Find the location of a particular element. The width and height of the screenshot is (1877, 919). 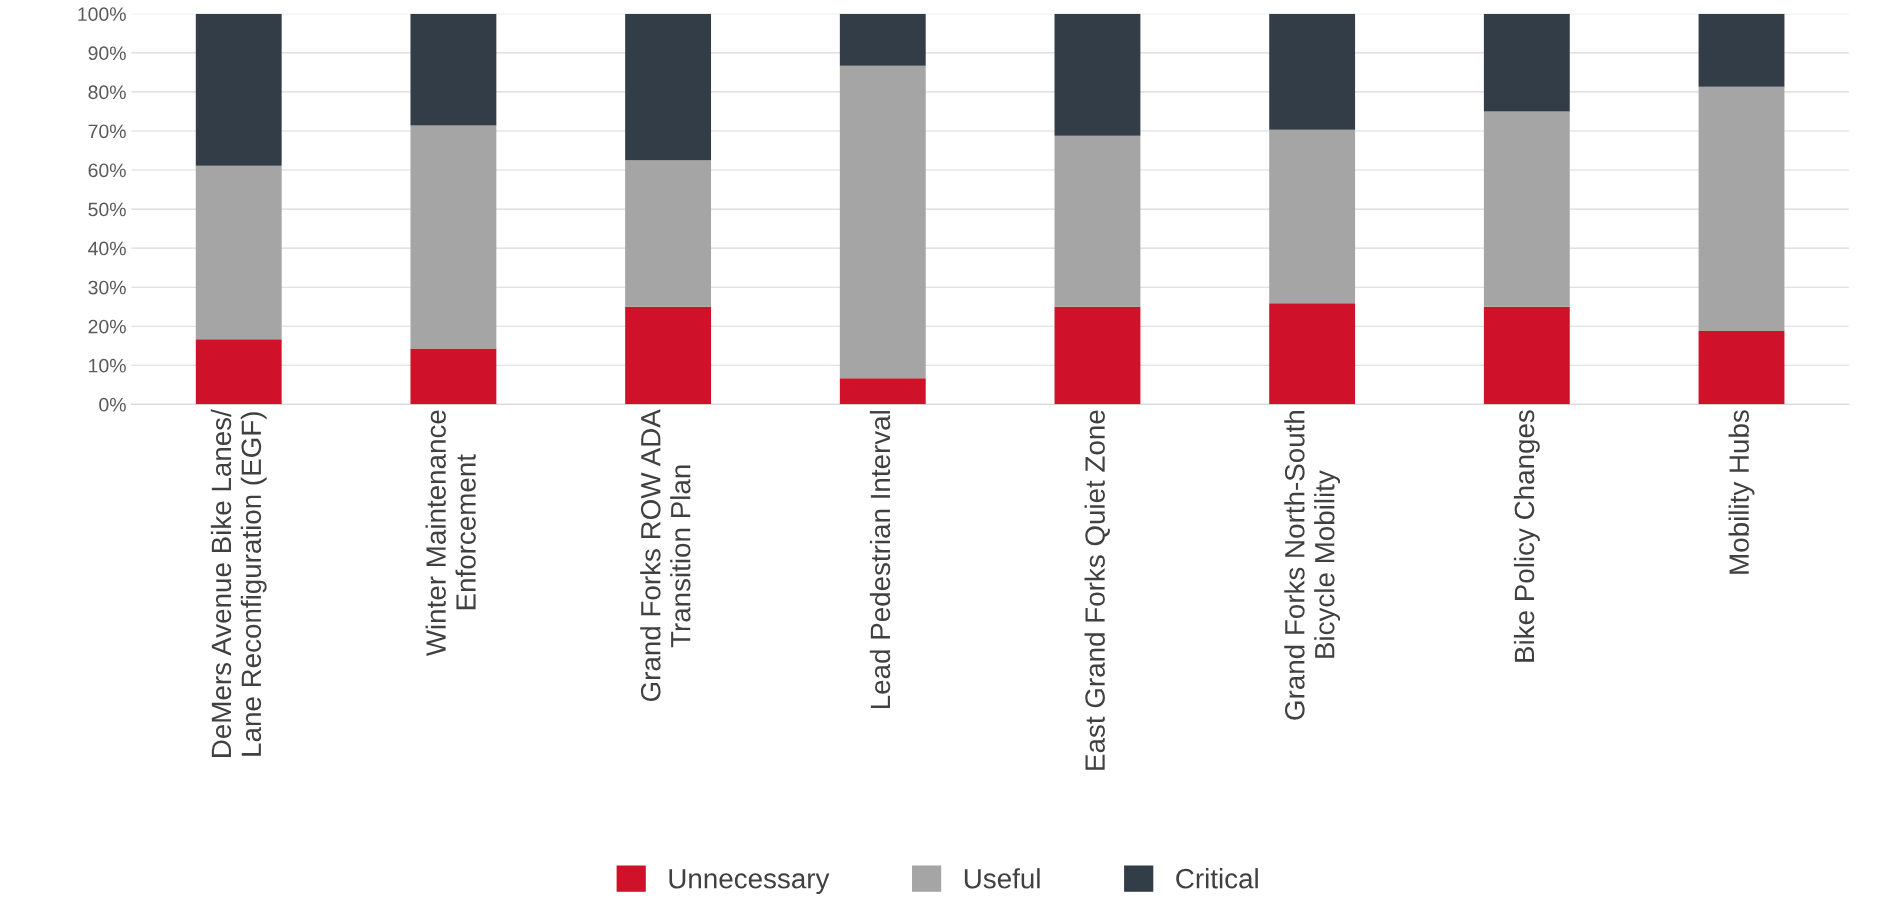

x-tick-label: DeMers Avenue Bike Lanes/ Lane Reconfiguration (EGF) is located at coordinates (238, 583).